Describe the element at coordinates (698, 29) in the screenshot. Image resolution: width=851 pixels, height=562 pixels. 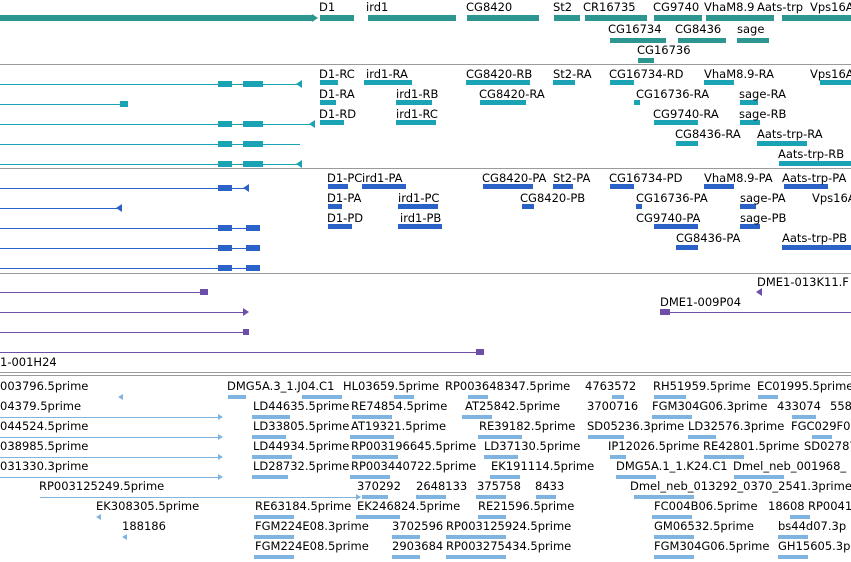
I see `gene-label: CG8436` at that location.